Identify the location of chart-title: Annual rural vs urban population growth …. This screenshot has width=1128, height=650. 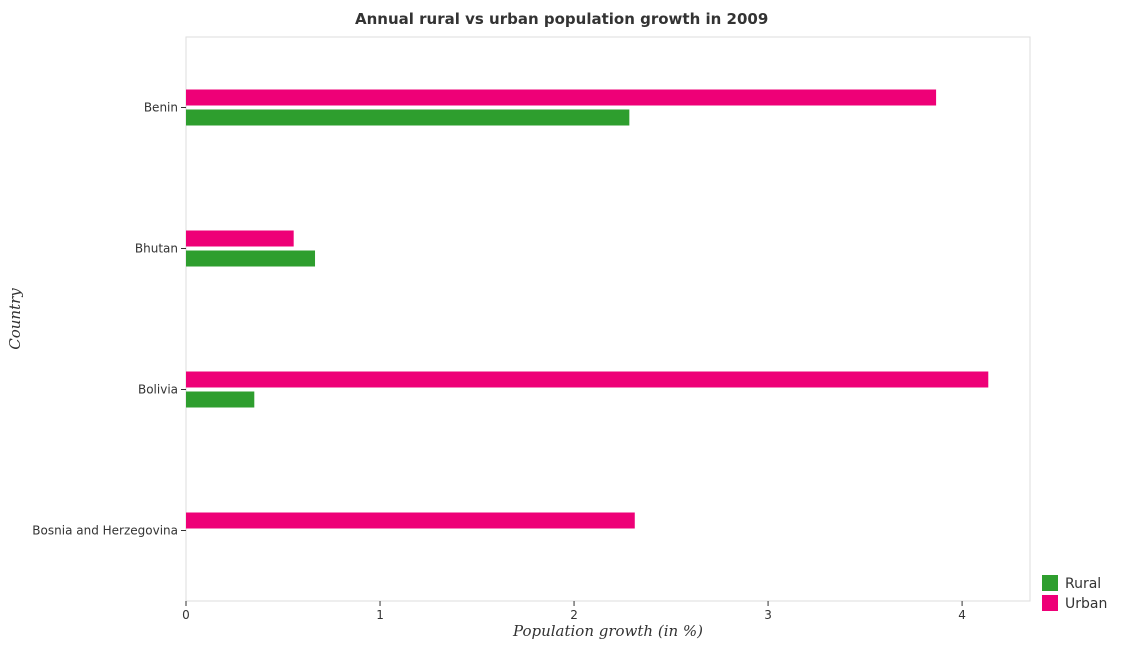
(561, 19).